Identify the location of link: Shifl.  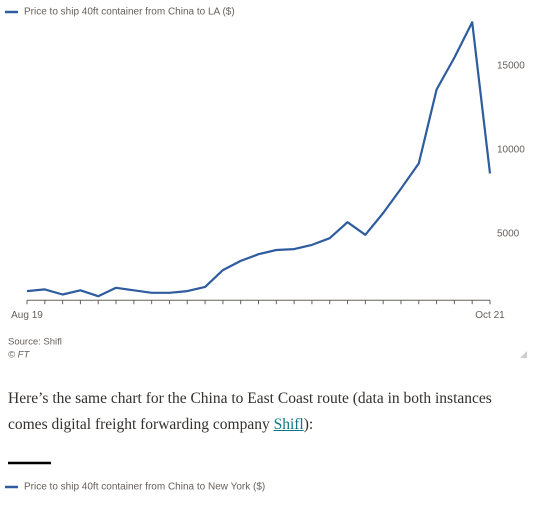
(288, 424).